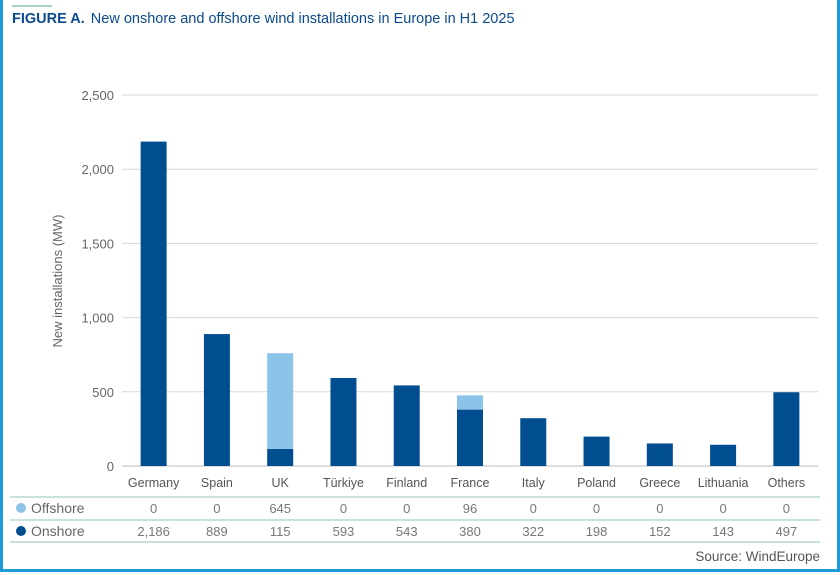  What do you see at coordinates (597, 531) in the screenshot?
I see `table-cell-onshore: 198` at bounding box center [597, 531].